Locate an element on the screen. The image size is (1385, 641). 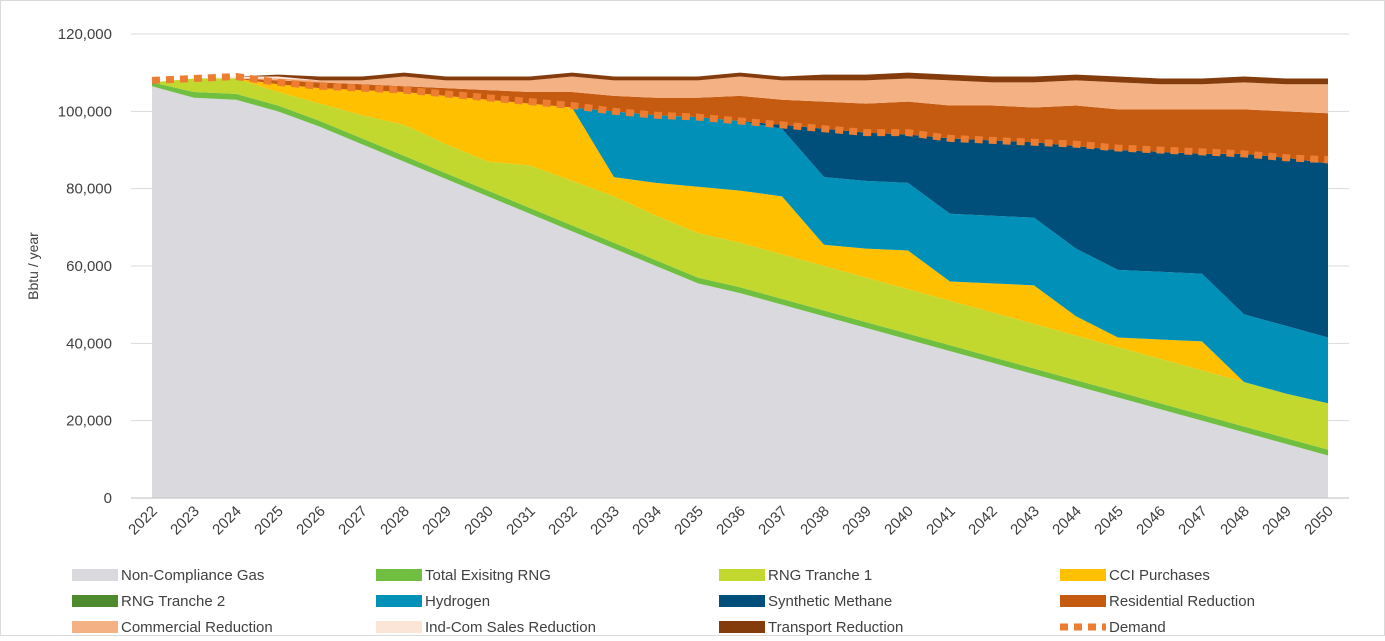
legend-label: Non-Compliance Gas is located at coordinates (192, 575).